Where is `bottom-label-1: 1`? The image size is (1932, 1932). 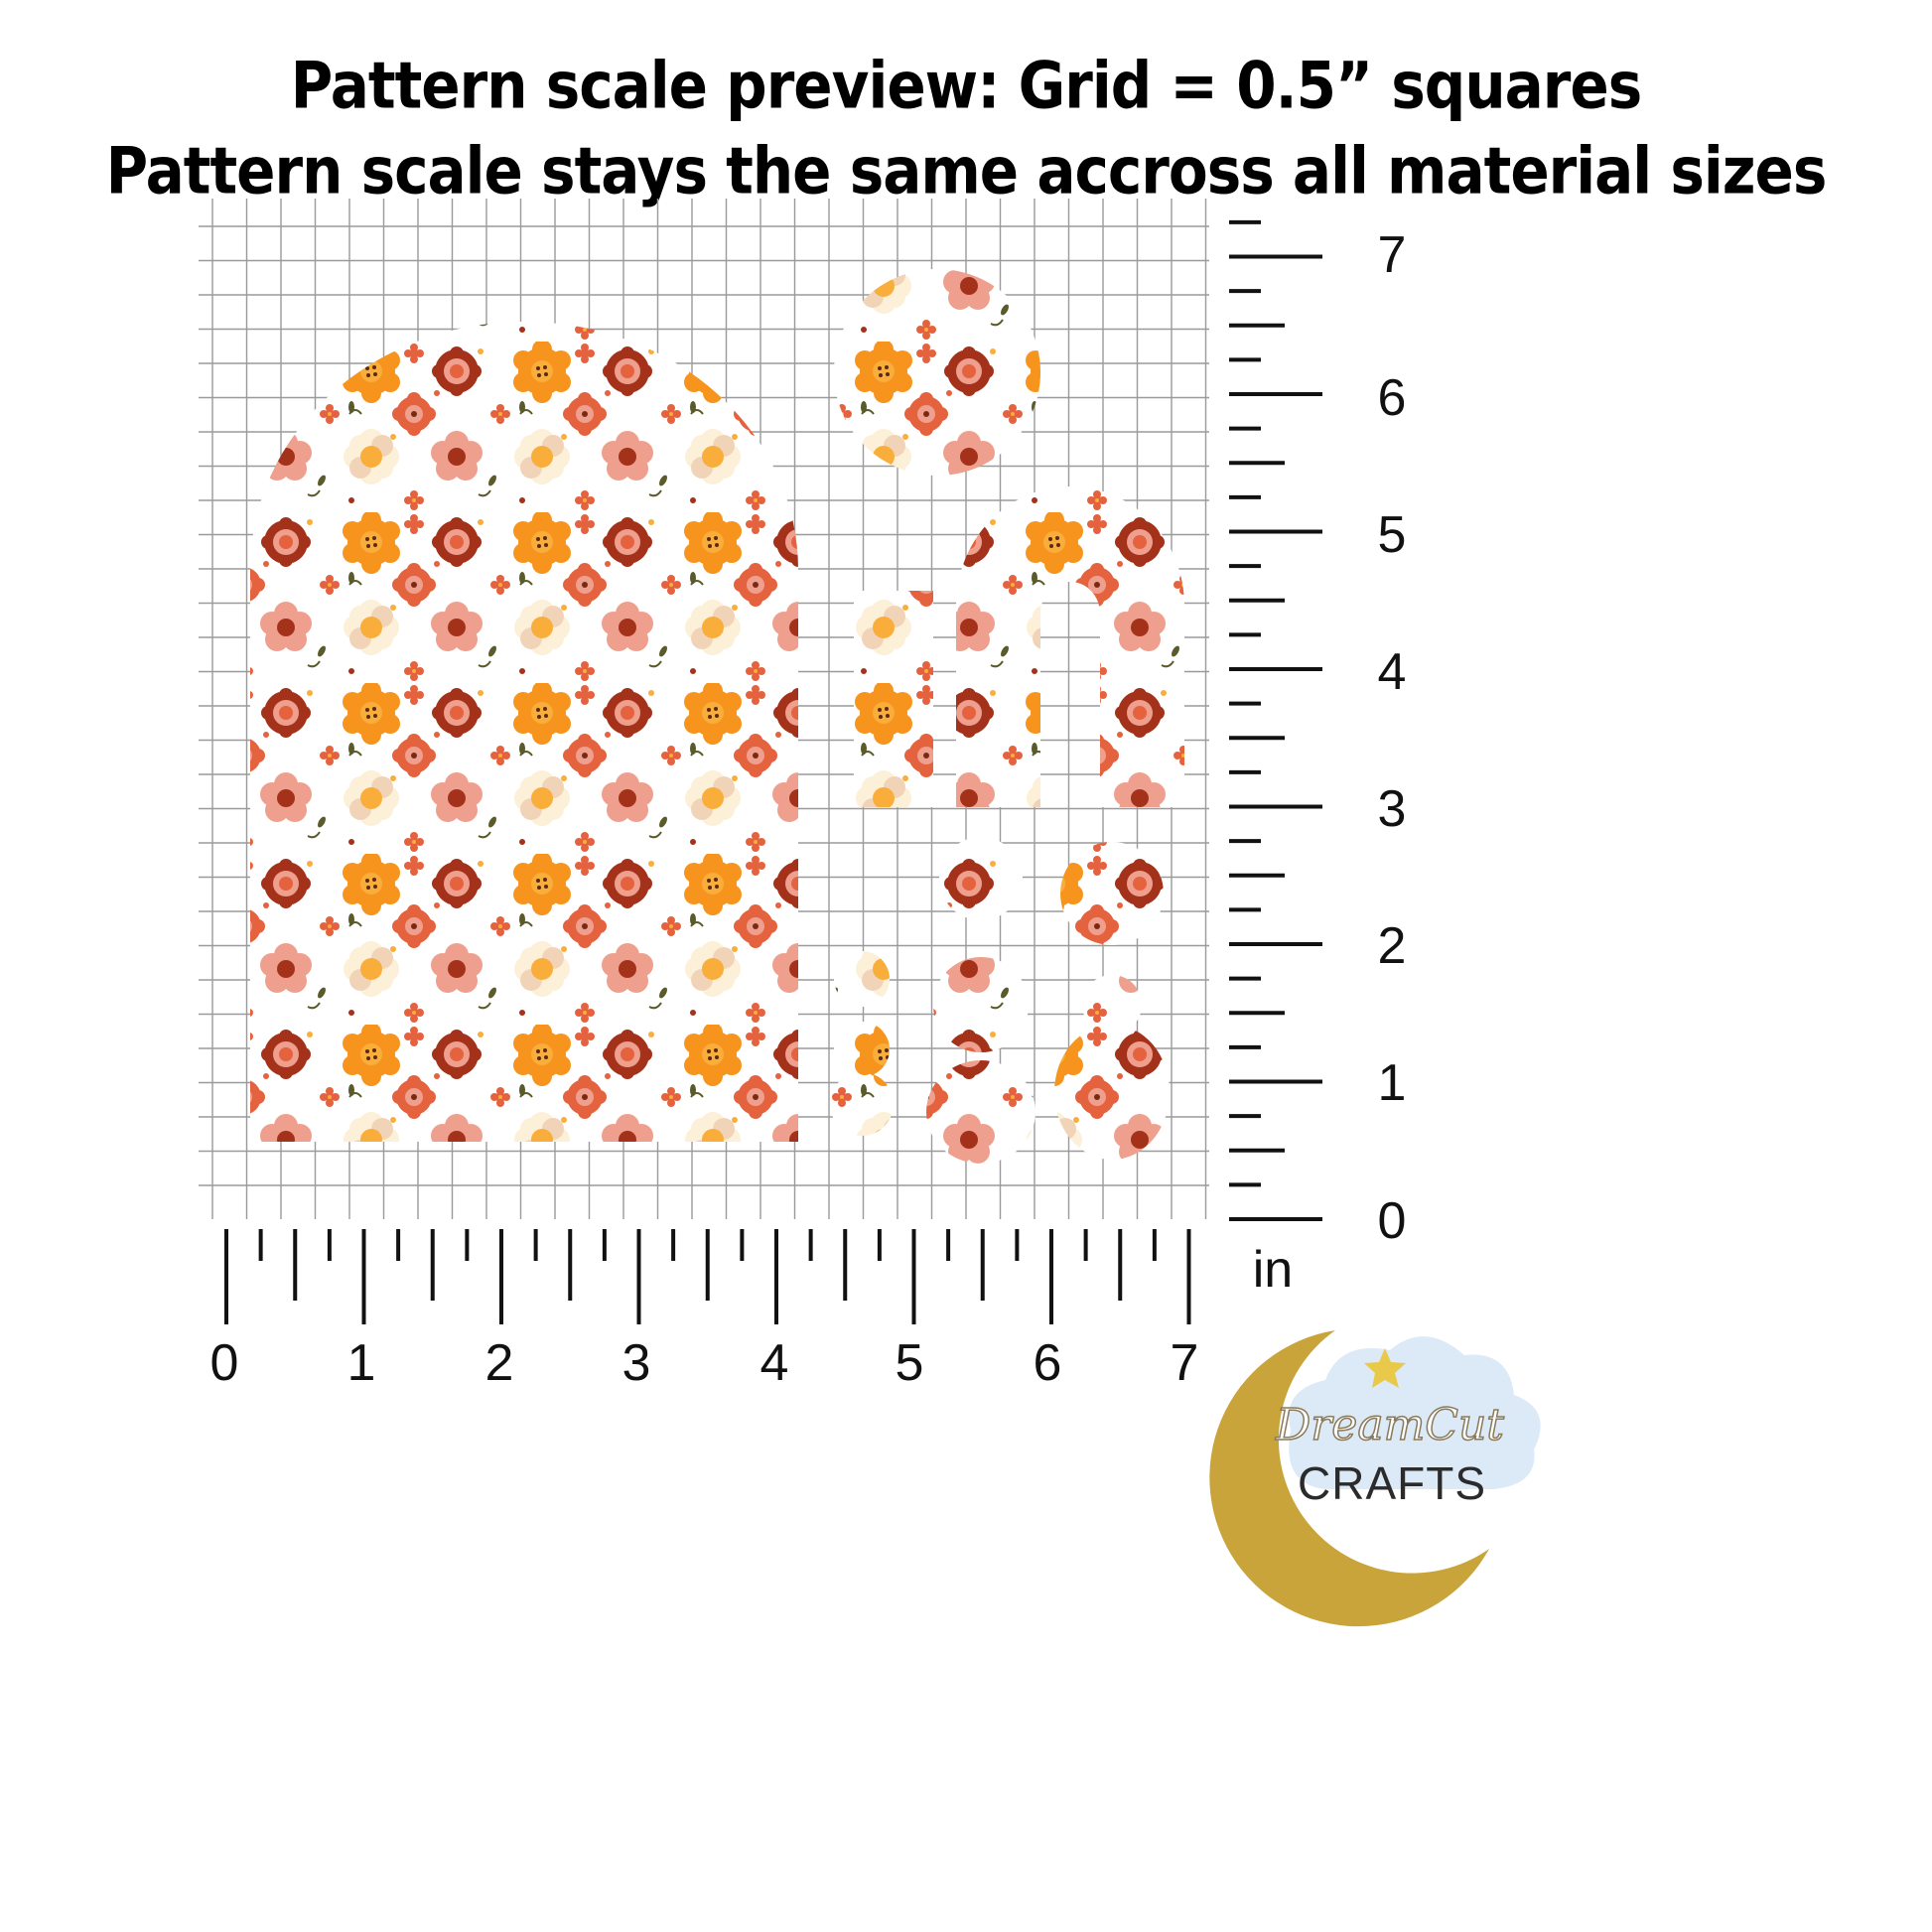 bottom-label-1: 1 is located at coordinates (361, 1363).